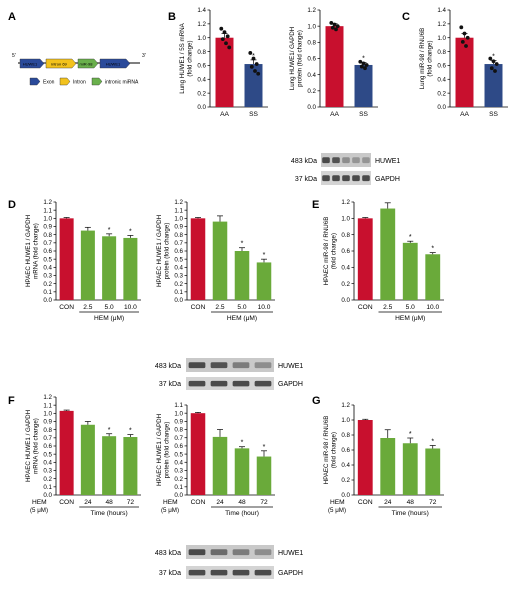  I want to click on blot-b-protein-huwe1: HUWE1, so click(387, 161).